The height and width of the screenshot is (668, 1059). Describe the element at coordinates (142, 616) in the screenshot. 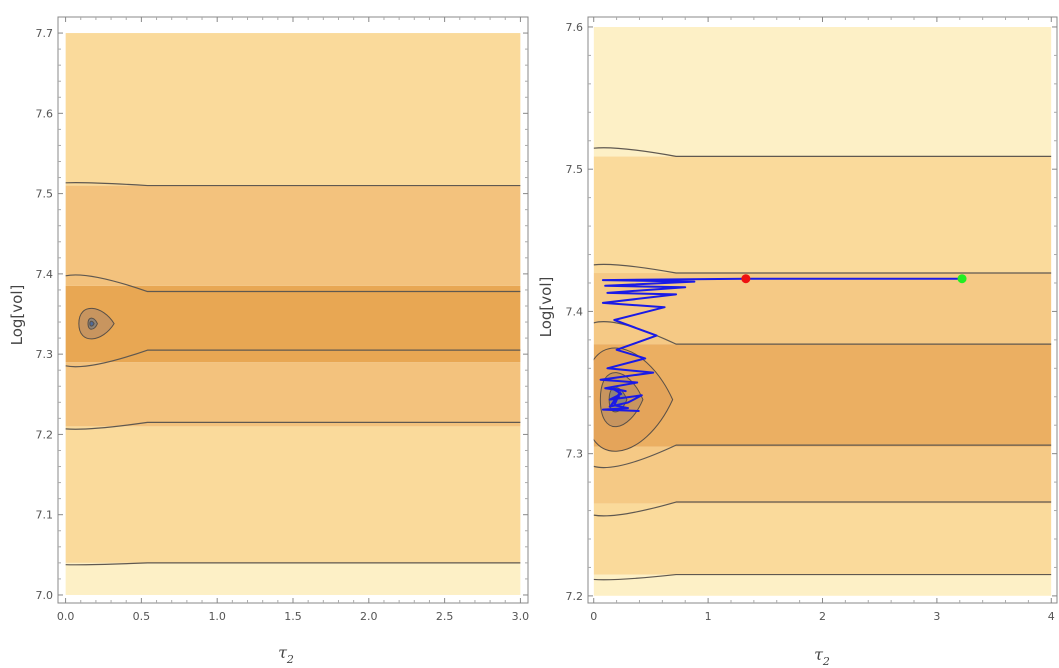

I see `x-tick-label: 0.5` at that location.